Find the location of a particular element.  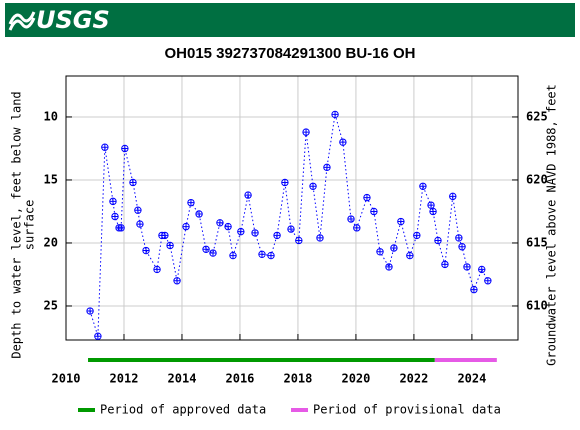

chart-title: OH015 392737084291300 BU-16 OH is located at coordinates (289, 53).